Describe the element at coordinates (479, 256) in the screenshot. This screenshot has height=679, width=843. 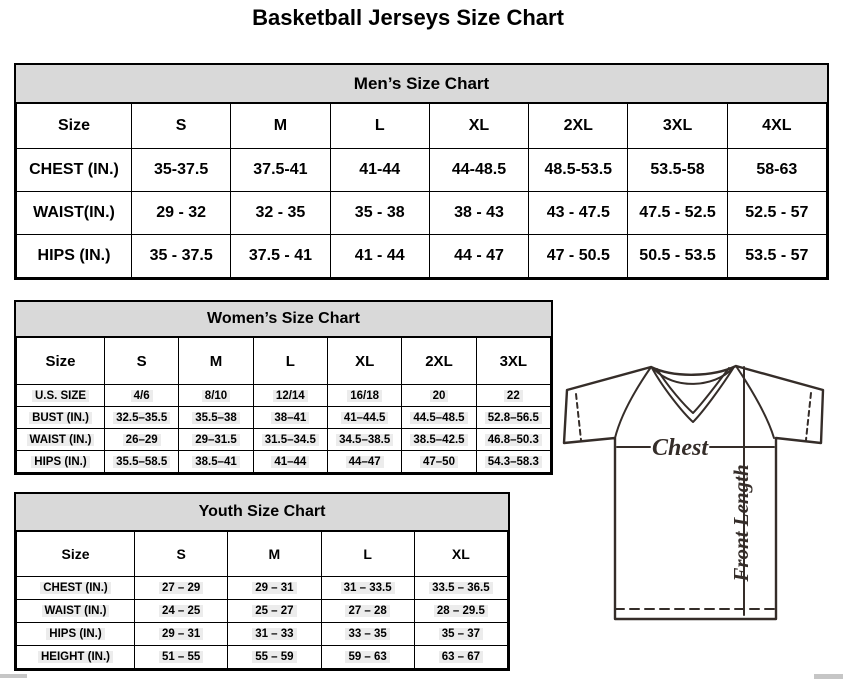
I see `value-cell: 44 - 47` at that location.